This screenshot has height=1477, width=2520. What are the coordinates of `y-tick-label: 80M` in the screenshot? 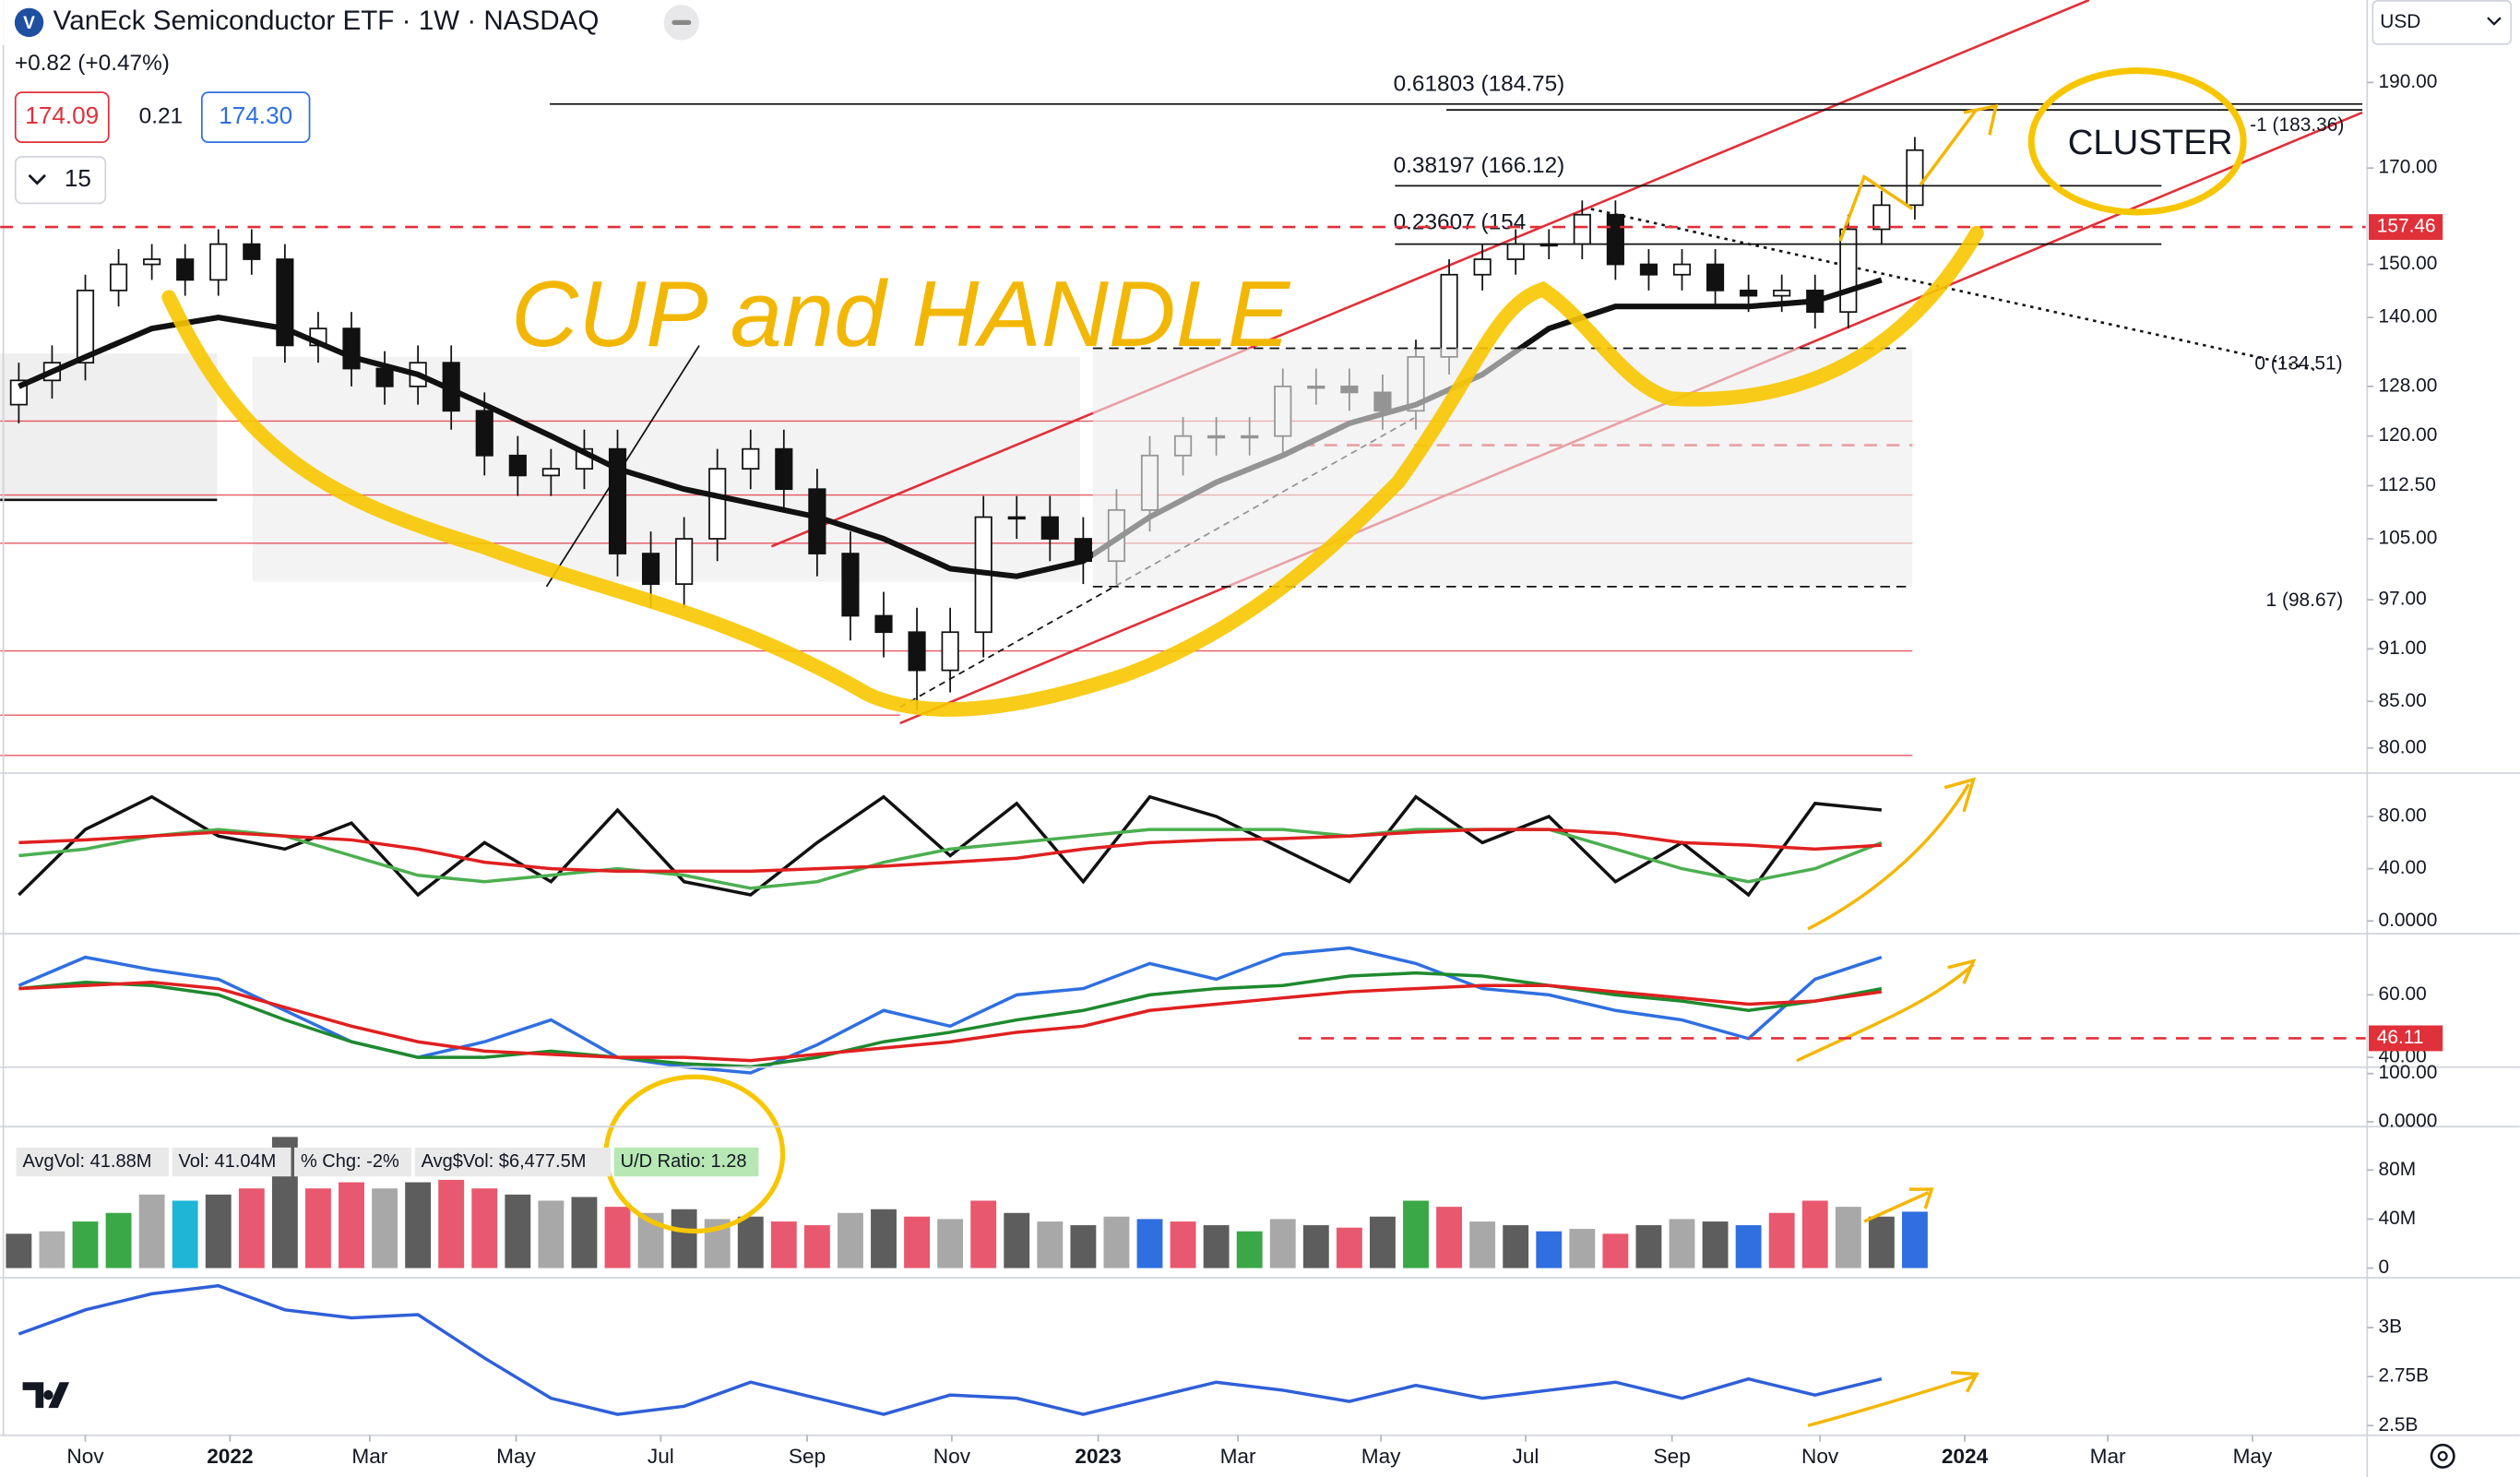 It's located at (2398, 1169).